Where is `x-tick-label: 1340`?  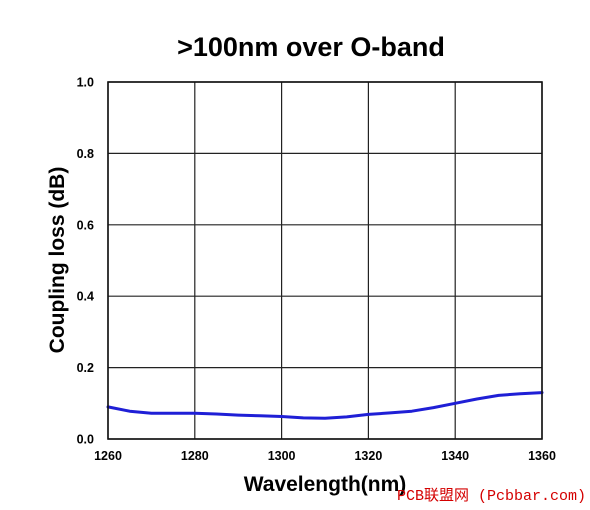 x-tick-label: 1340 is located at coordinates (455, 456).